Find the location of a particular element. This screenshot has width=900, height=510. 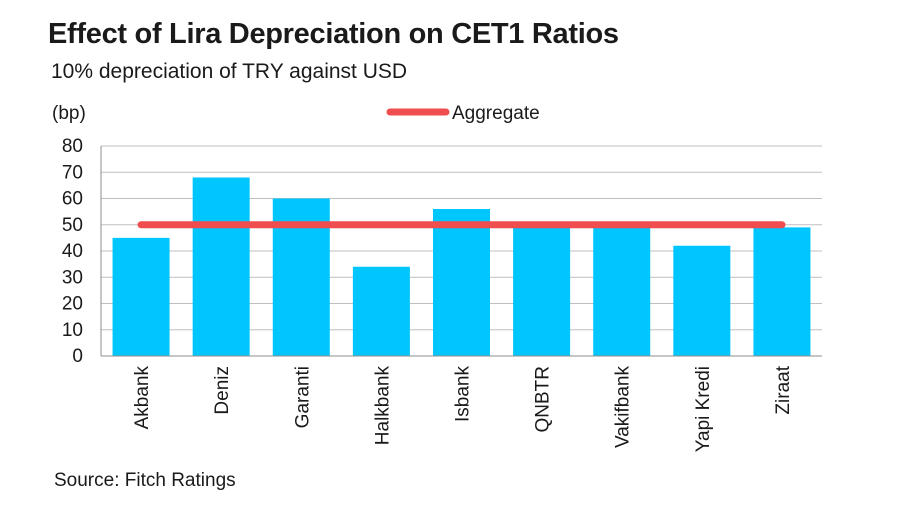

legend-label-aggregate: Aggregate is located at coordinates (496, 113).